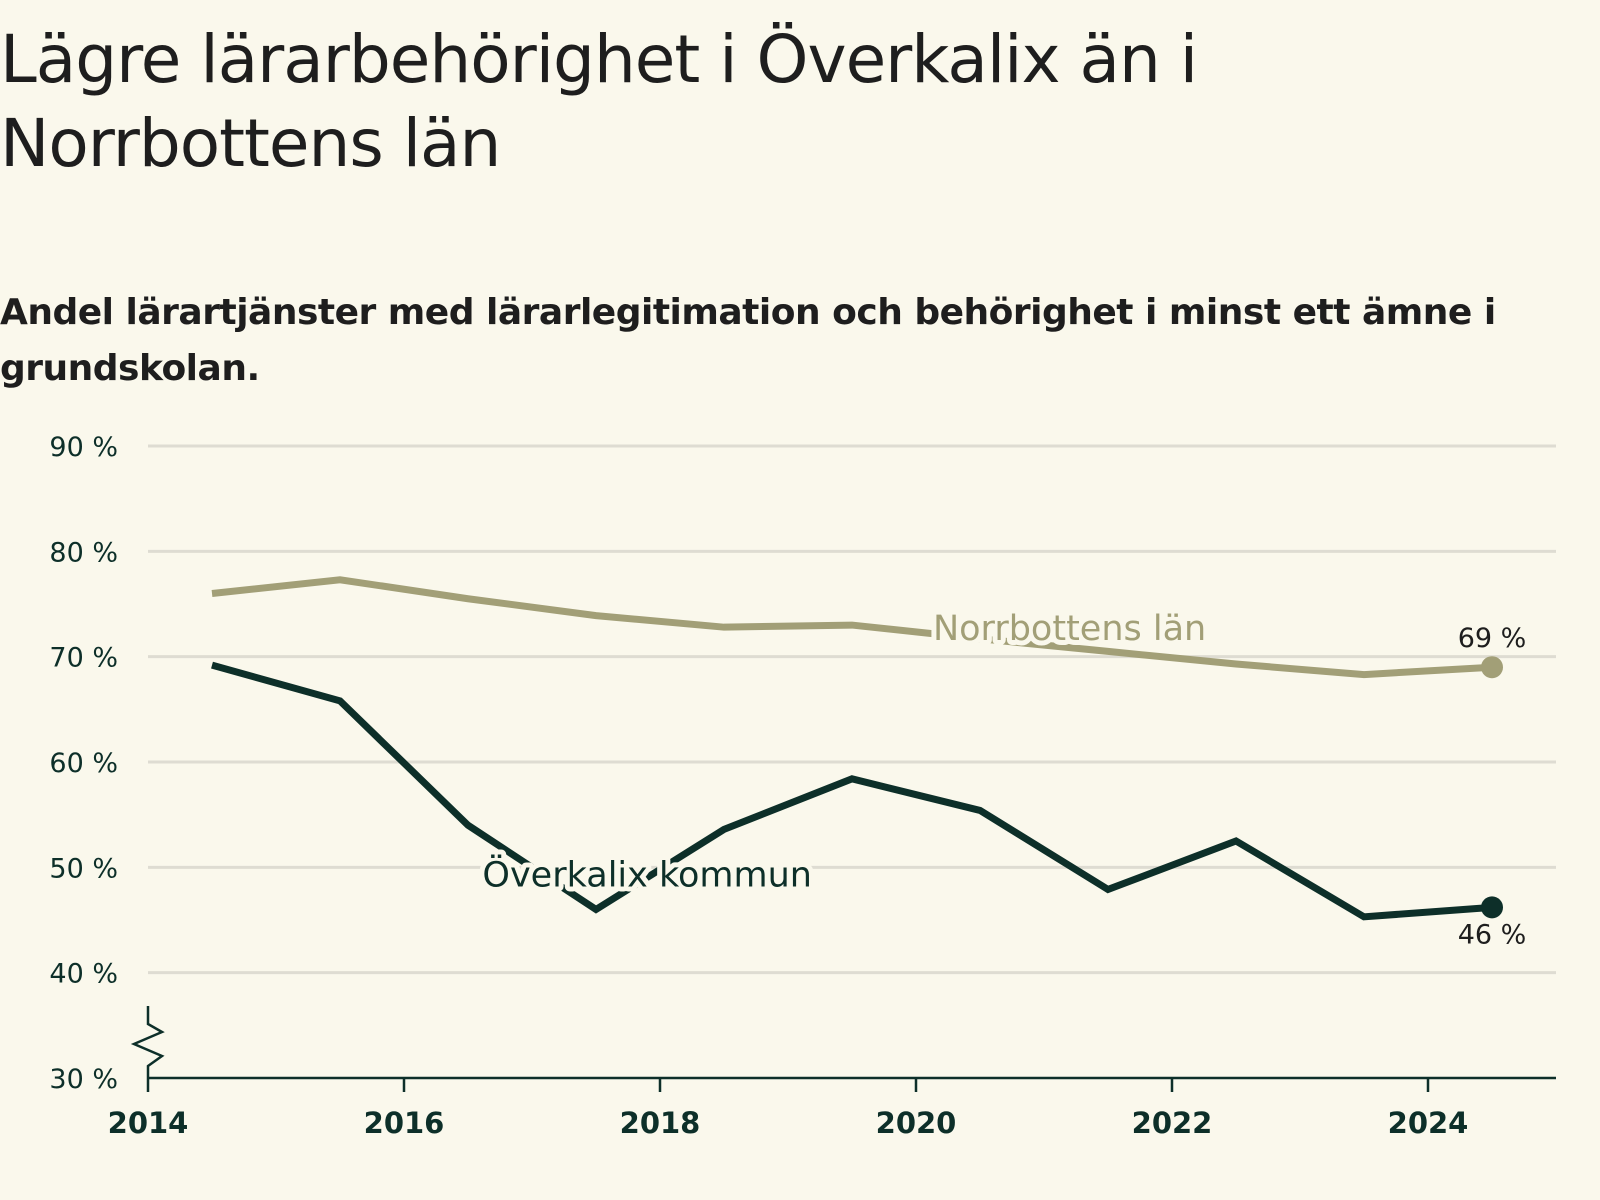  I want to click on x-axis: 2014 2016 2018 2020 2022 2024, so click(832, 1073).